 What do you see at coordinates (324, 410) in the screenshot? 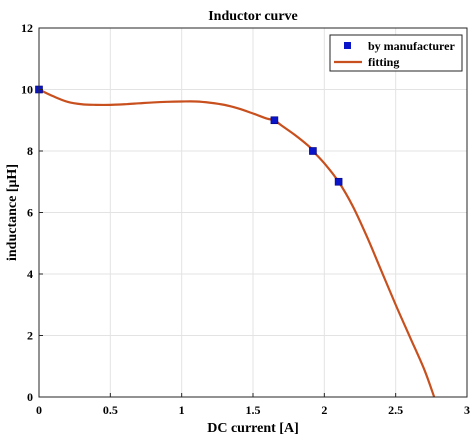
I see `x-tick-label: 2` at bounding box center [324, 410].